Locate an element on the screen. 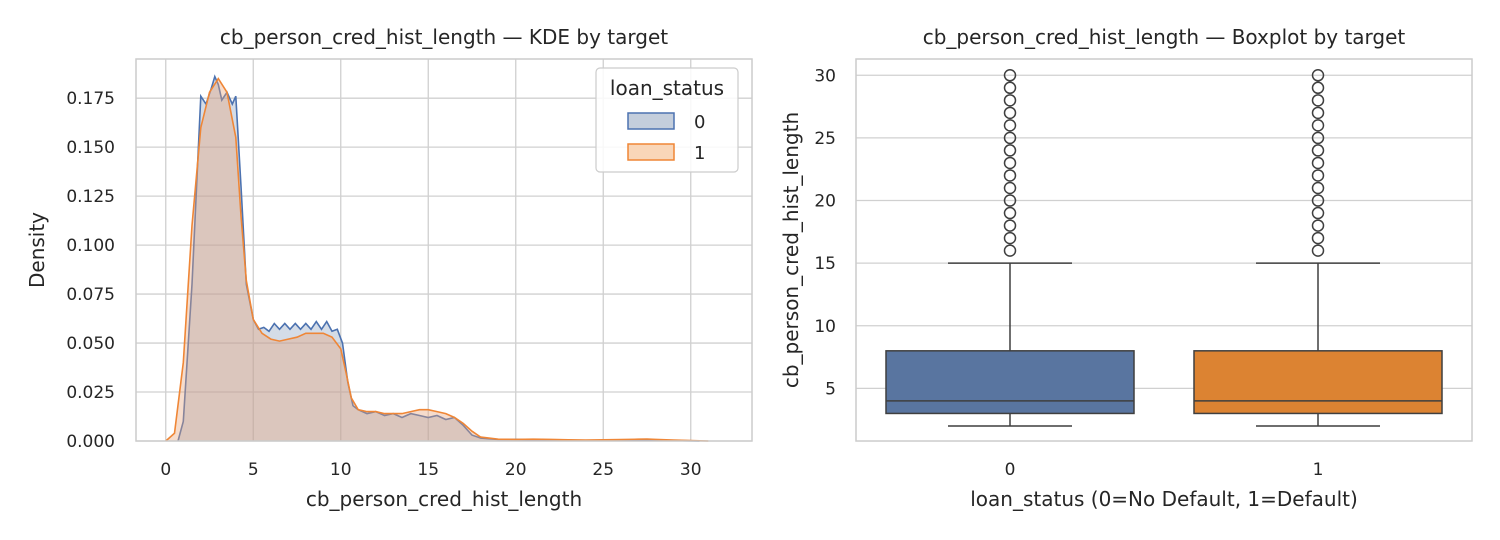 Image resolution: width=1500 pixels, height=540 pixels. kde-y-axis-label: Density is located at coordinates (37, 250).